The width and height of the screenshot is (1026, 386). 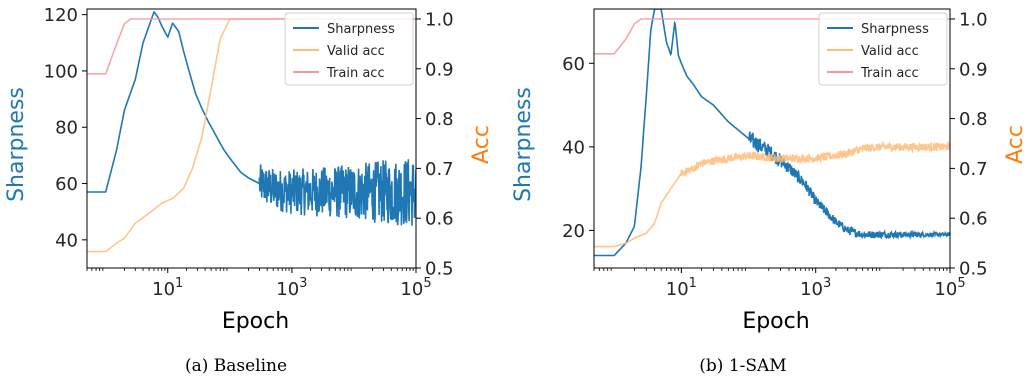 What do you see at coordinates (236, 366) in the screenshot?
I see `caption-baseline: (a) Baseline` at bounding box center [236, 366].